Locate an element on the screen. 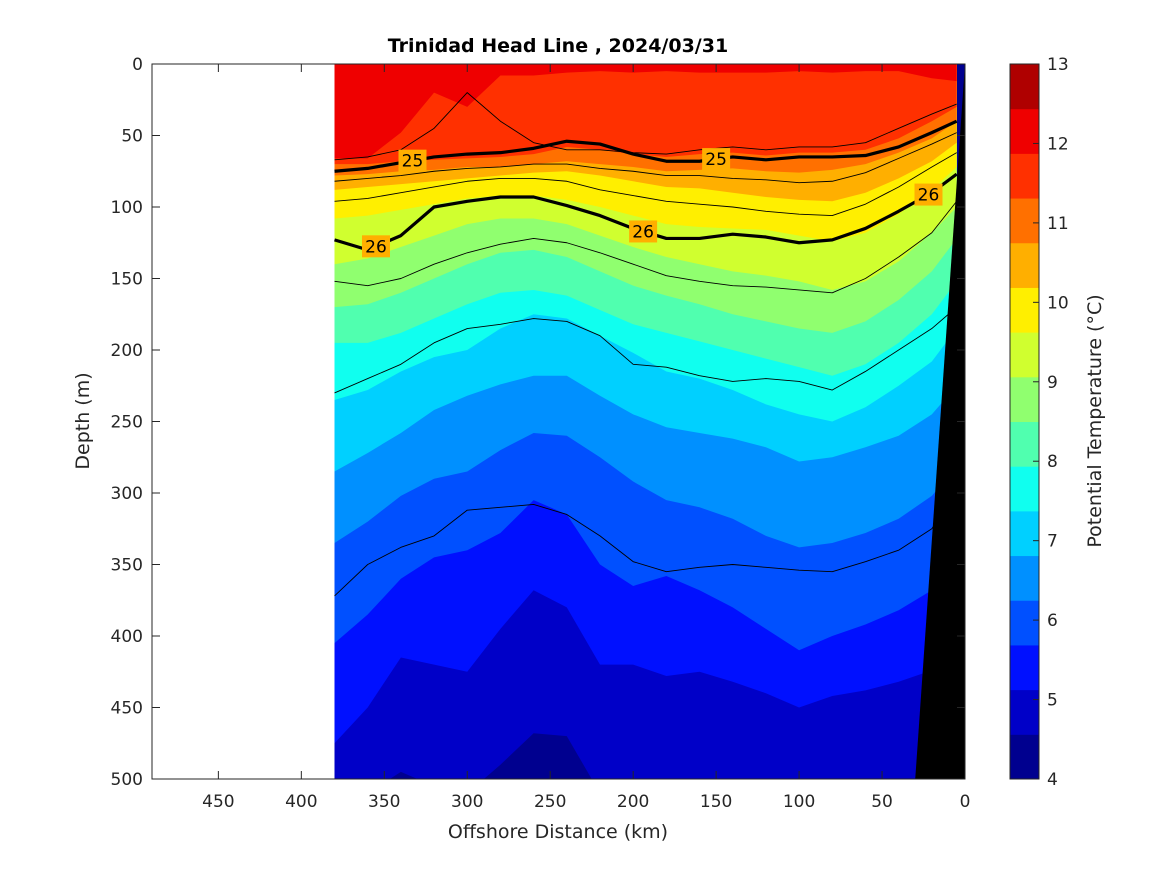 The width and height of the screenshot is (1167, 875). x-tick-label: 250 is located at coordinates (550, 802).